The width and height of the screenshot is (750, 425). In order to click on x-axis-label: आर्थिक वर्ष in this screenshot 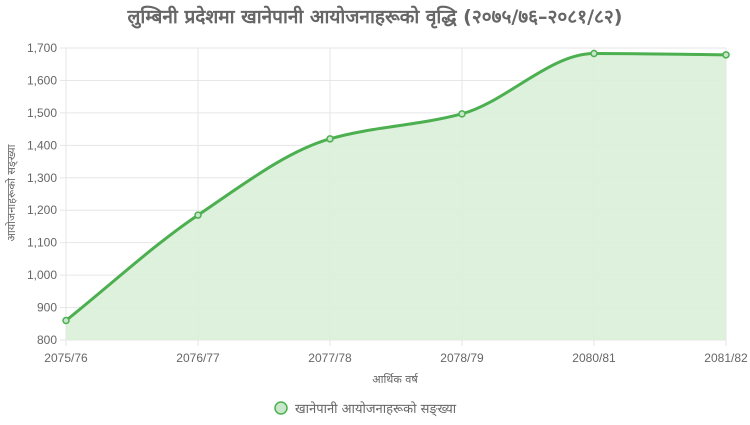, I will do `click(395, 379)`.